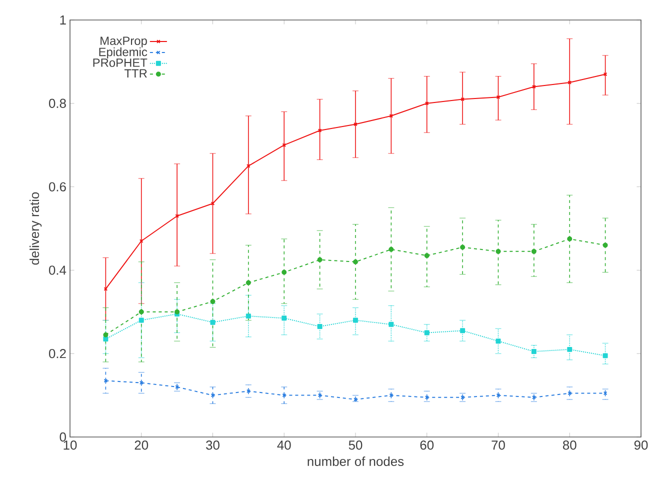  I want to click on legend-label: PRoPHET, so click(120, 62).